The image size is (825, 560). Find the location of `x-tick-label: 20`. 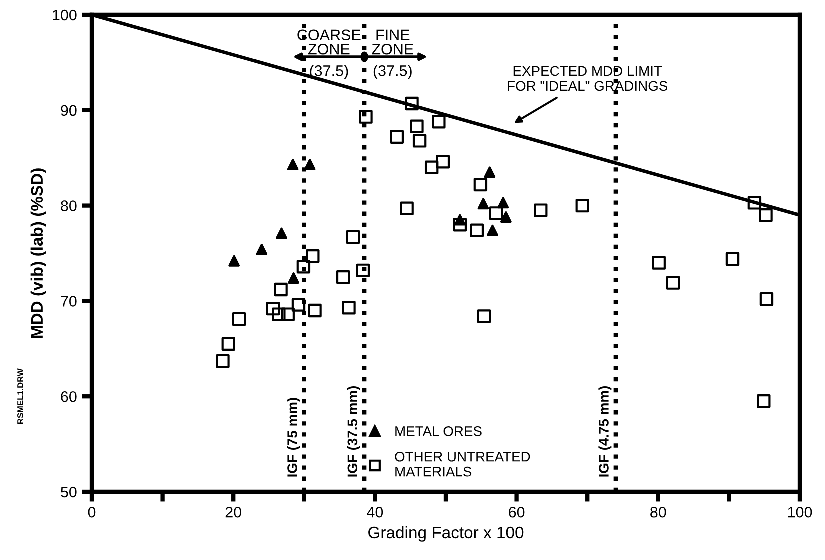

x-tick-label: 20 is located at coordinates (234, 512).